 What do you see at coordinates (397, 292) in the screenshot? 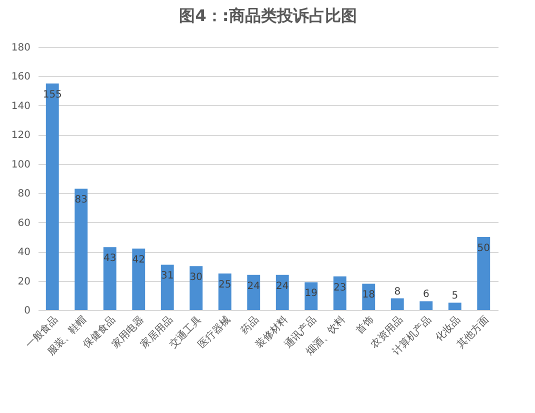
I see `data-label: 8` at bounding box center [397, 292].